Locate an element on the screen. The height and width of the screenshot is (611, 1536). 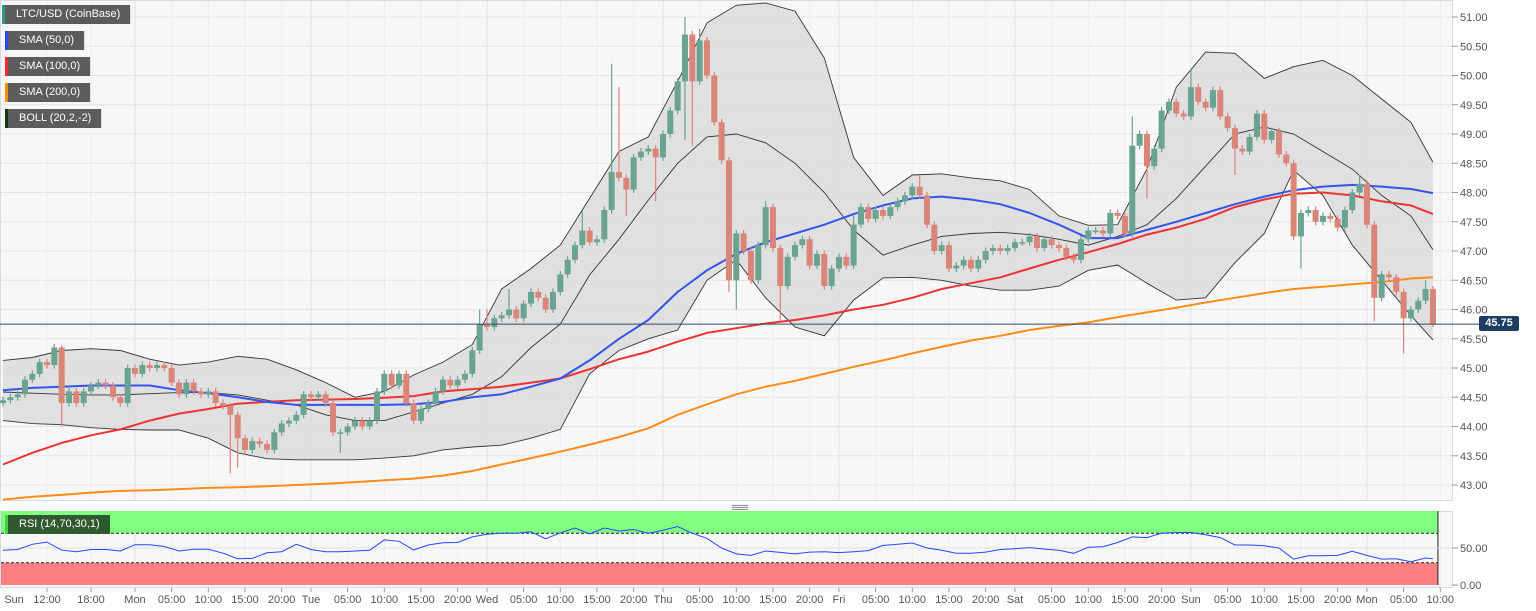
x-tick-label: 05:00 is located at coordinates (1228, 600).